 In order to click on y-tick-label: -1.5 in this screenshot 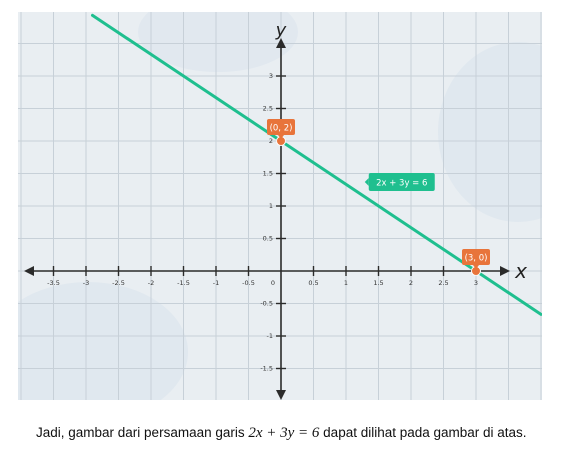, I will do `click(266, 369)`.